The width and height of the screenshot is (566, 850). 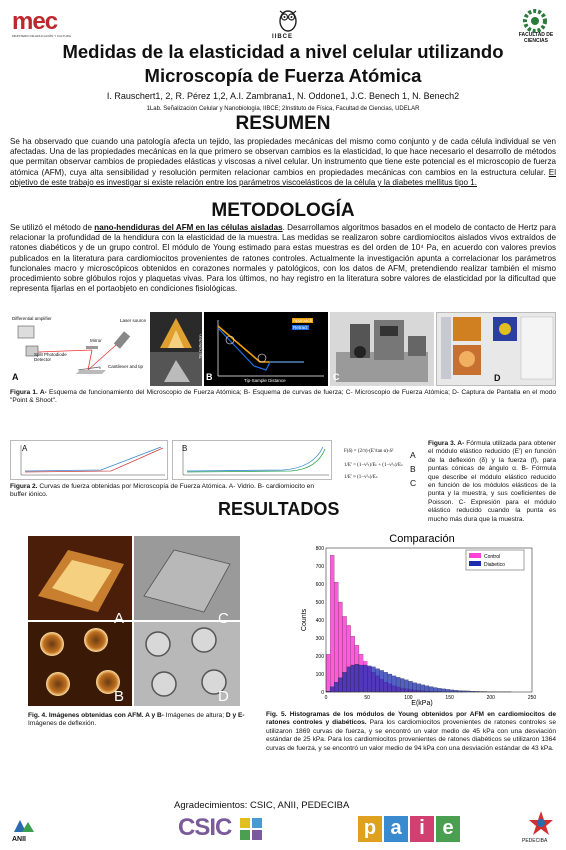 I want to click on fig2-b-plot, so click(x=252, y=460).